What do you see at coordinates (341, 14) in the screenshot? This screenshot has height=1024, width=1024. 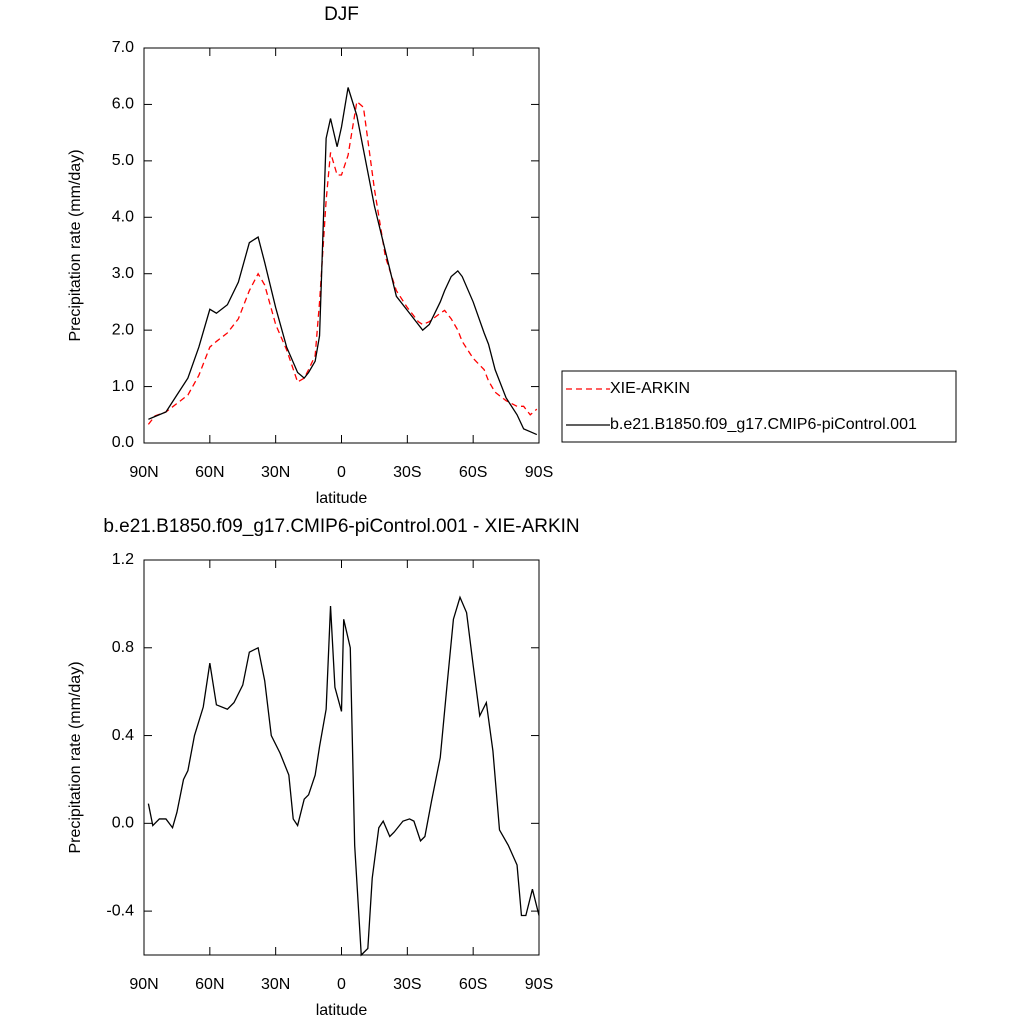 I see `chart-title: DJF` at bounding box center [341, 14].